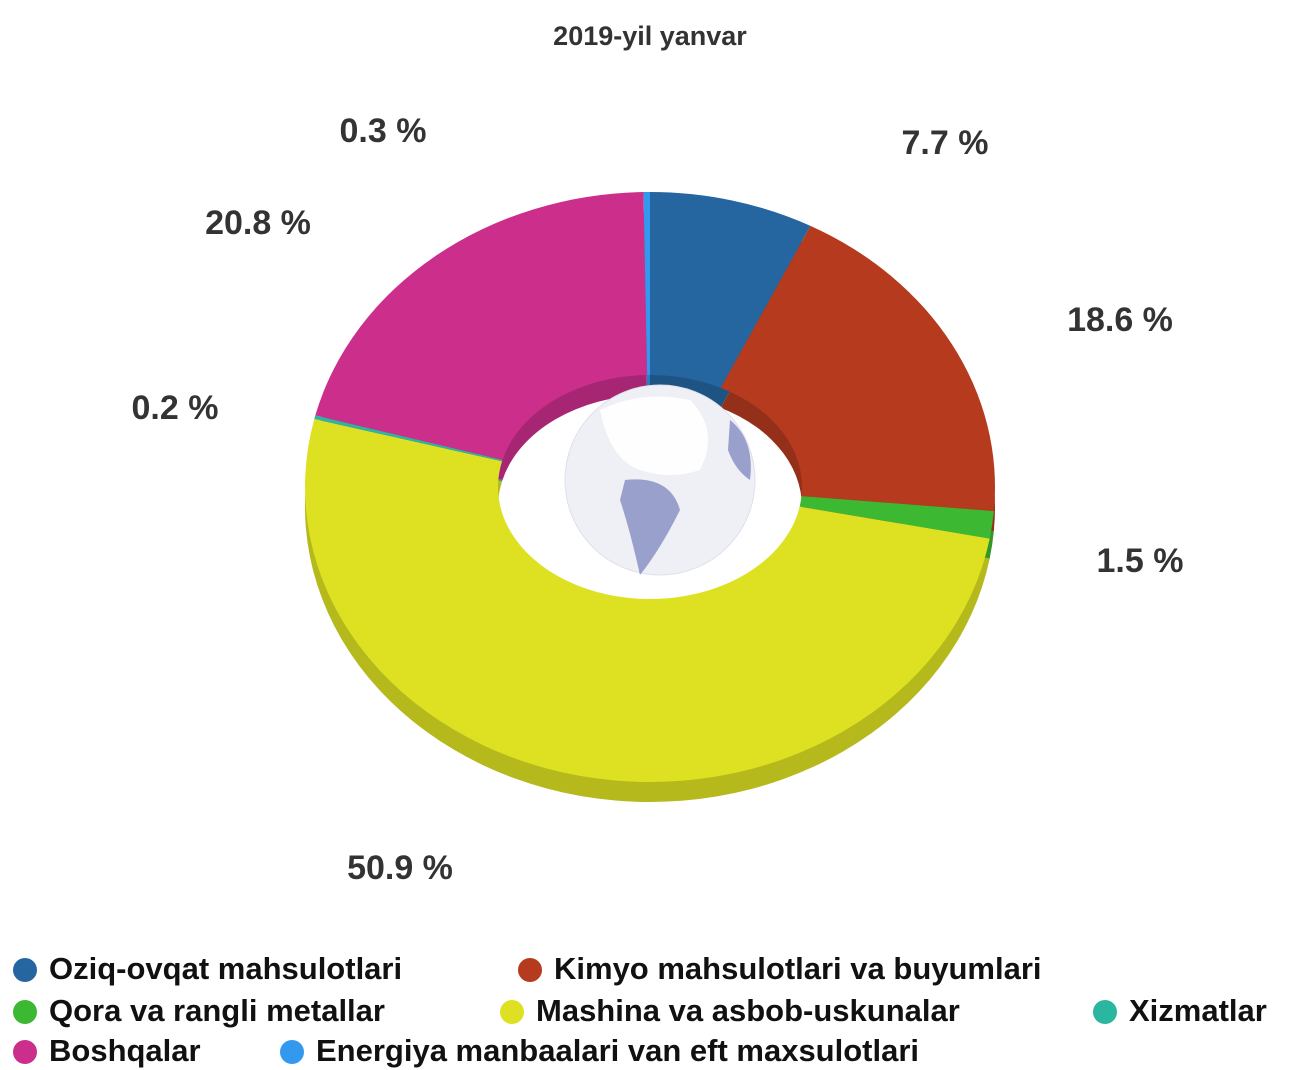 The height and width of the screenshot is (1070, 1300). What do you see at coordinates (1140, 561) in the screenshot?
I see `data-label: 1.5 %` at bounding box center [1140, 561].